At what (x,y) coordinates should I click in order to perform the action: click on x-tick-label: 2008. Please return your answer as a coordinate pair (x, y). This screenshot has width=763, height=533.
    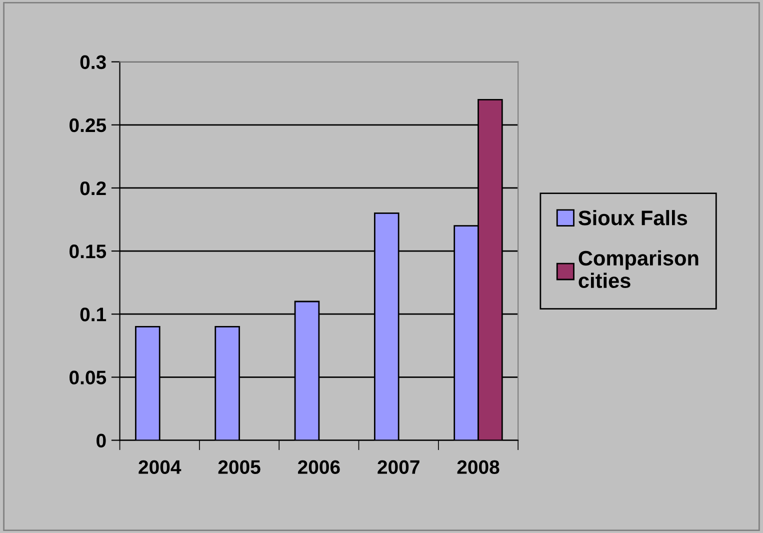
    Looking at the image, I should click on (478, 467).